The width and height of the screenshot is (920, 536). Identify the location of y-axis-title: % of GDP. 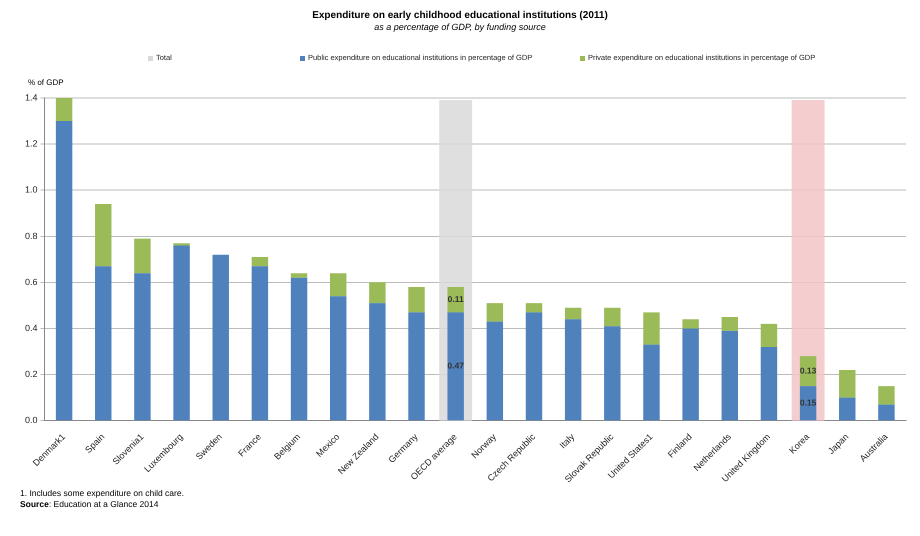
(46, 82).